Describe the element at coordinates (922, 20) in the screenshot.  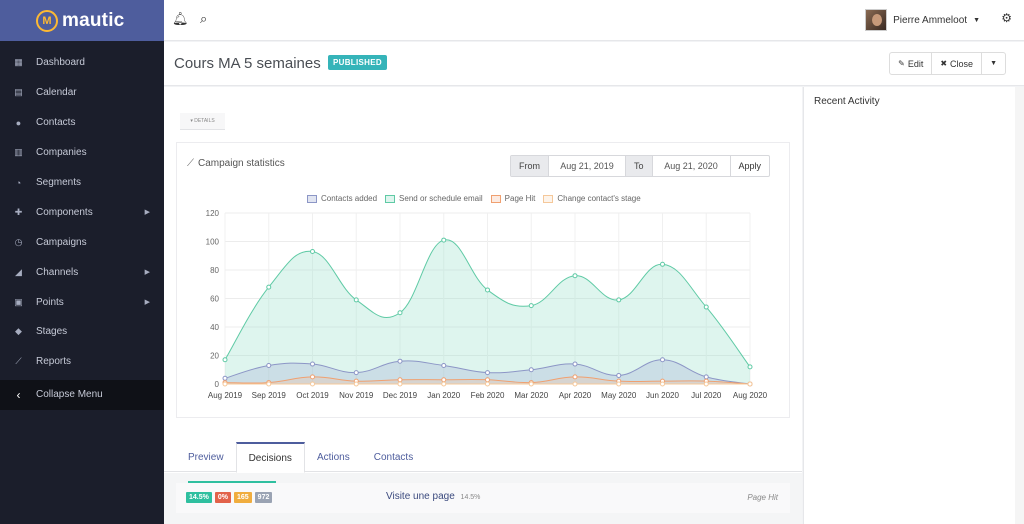
I see `user-menu: Pierre Ammeloot ▼` at that location.